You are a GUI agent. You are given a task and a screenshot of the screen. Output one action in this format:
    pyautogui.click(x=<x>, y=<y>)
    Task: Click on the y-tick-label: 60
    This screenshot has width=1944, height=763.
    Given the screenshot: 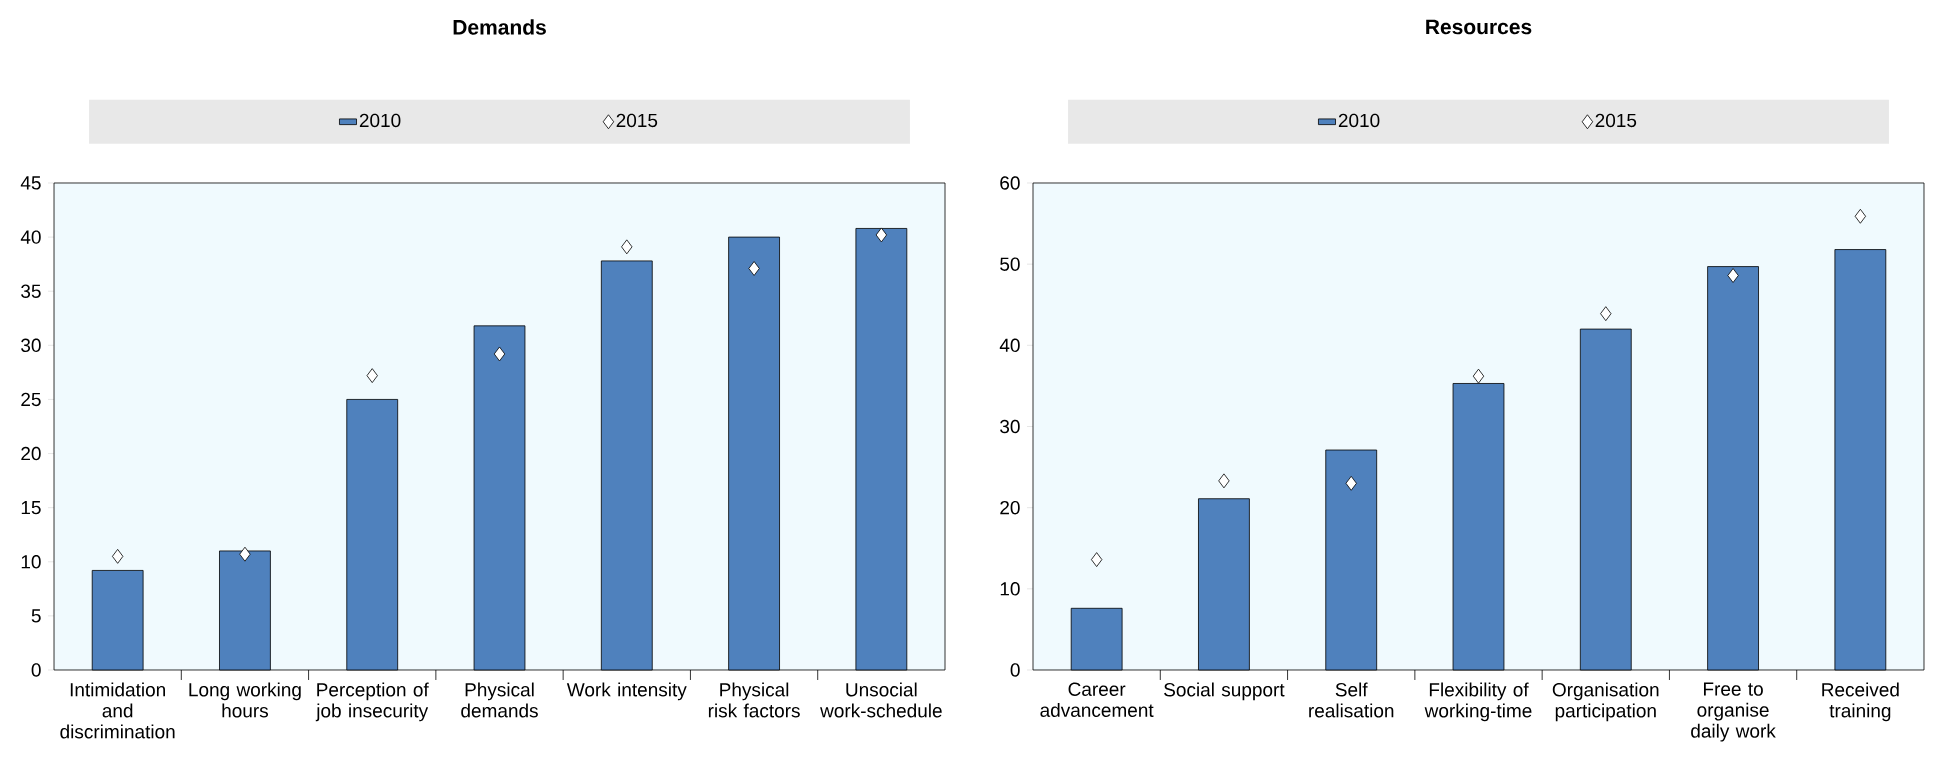 What is the action you would take?
    pyautogui.click(x=1010, y=183)
    